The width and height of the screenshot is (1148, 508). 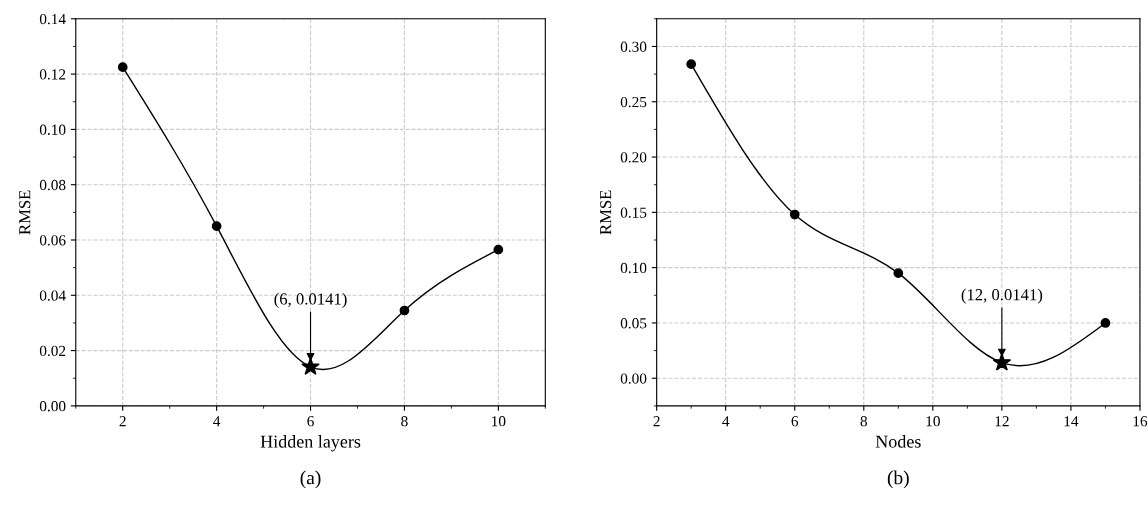 I want to click on y-tick-label: 0.20, so click(x=633, y=157).